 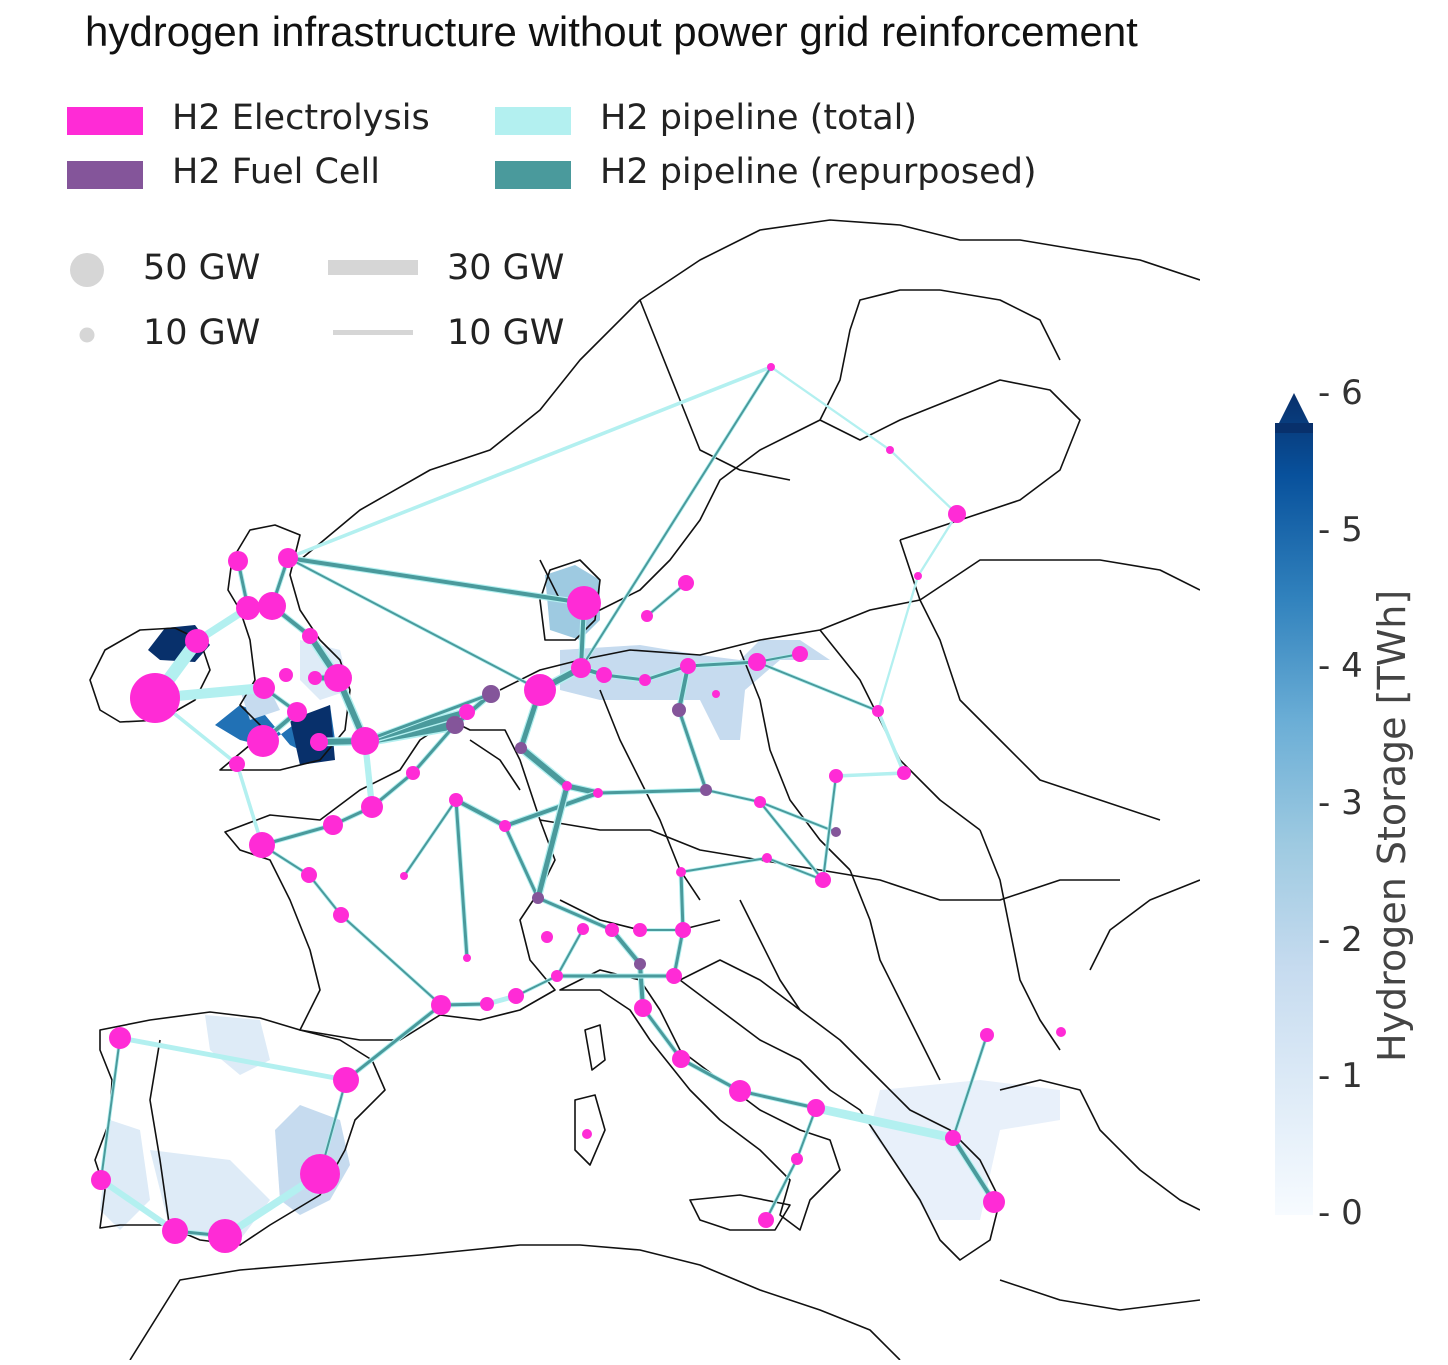 What do you see at coordinates (1294, 804) in the screenshot?
I see `colorbar-gradient` at bounding box center [1294, 804].